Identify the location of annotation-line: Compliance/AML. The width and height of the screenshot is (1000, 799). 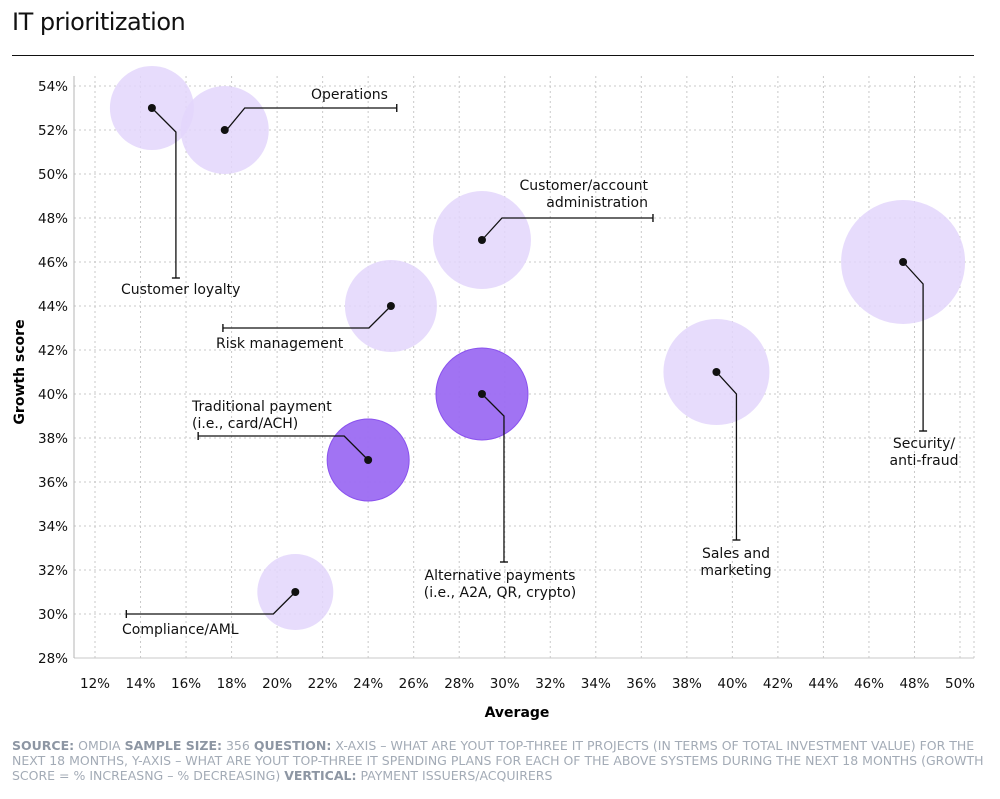
(180, 630).